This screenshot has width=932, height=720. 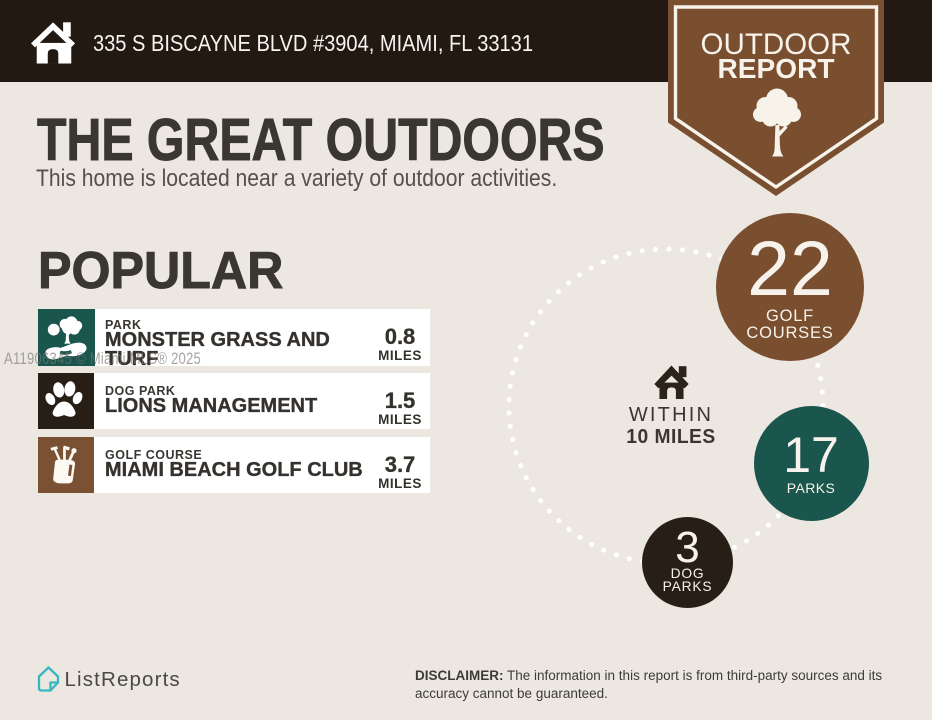 I want to click on svg-text: OUTDOOR, so click(x=776, y=44).